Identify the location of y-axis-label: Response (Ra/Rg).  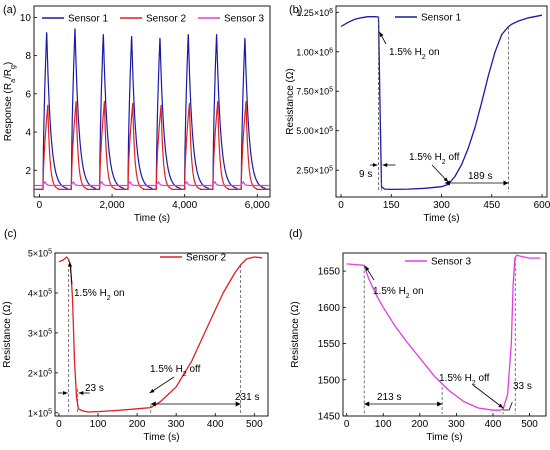
(10, 102).